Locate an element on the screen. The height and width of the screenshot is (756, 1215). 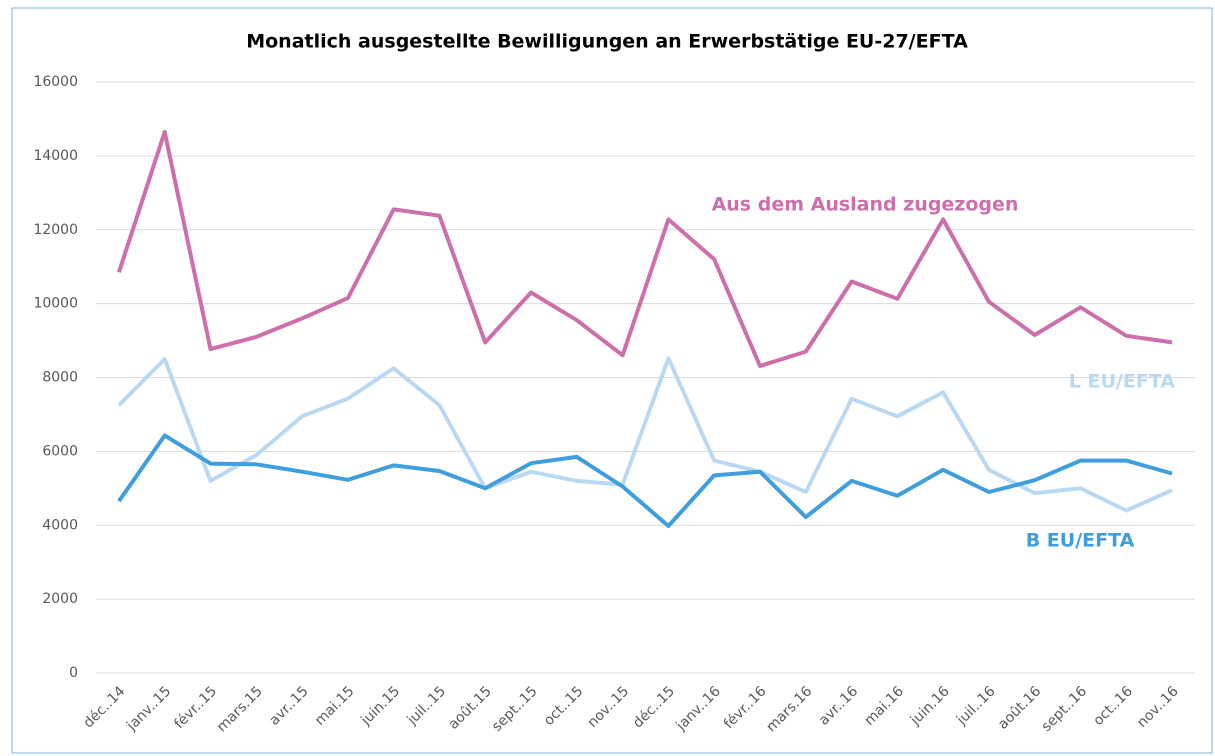
series-label: Aus dem Ausland zugezogen is located at coordinates (865, 205).